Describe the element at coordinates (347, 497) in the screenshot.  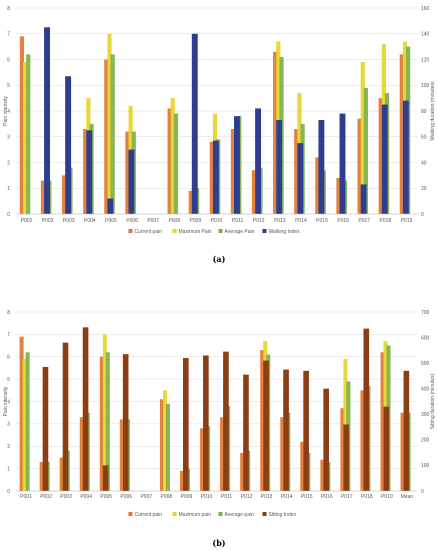
I see `chart2-xtick-label: P017` at that location.